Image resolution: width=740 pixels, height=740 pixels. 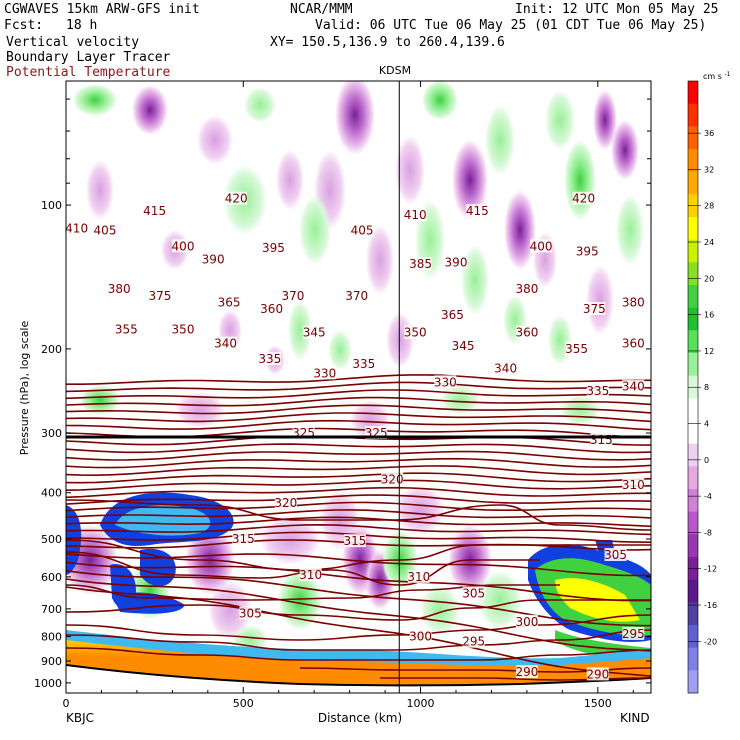 I want to click on theta-label: 410, so click(x=415, y=215).